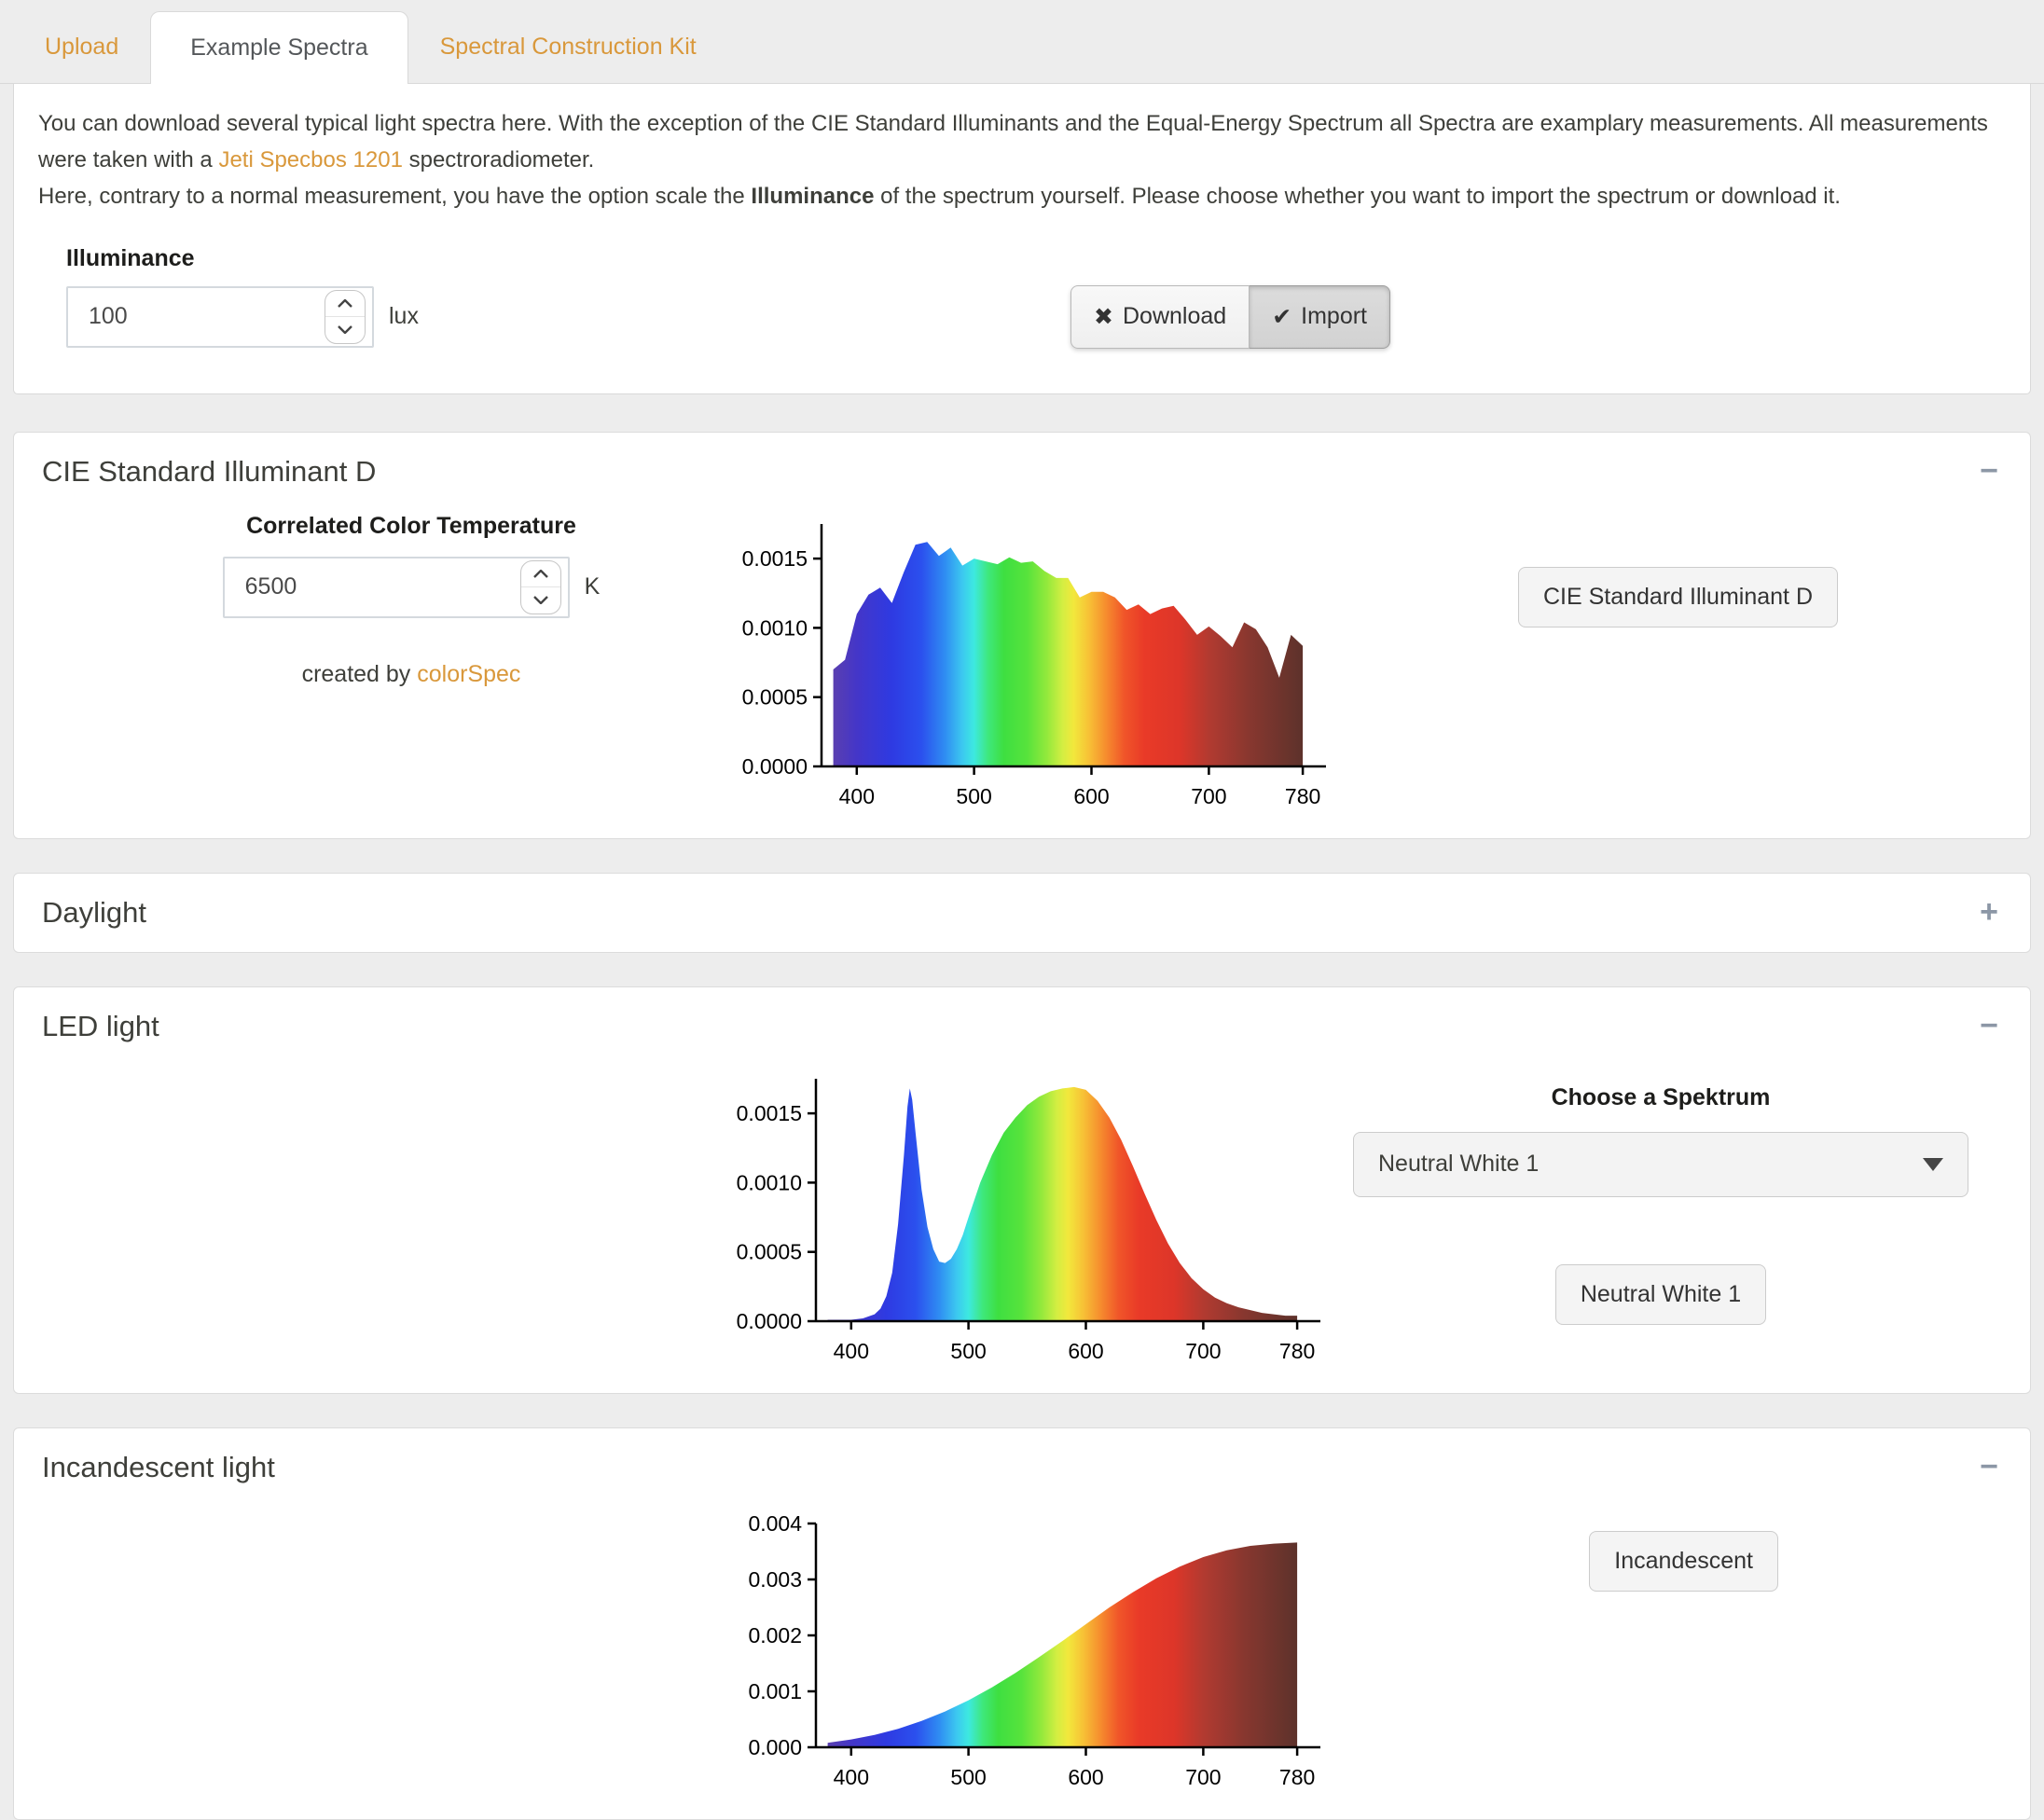 This screenshot has width=2044, height=1820. Describe the element at coordinates (82, 47) in the screenshot. I see `tab-upload: Upload` at that location.